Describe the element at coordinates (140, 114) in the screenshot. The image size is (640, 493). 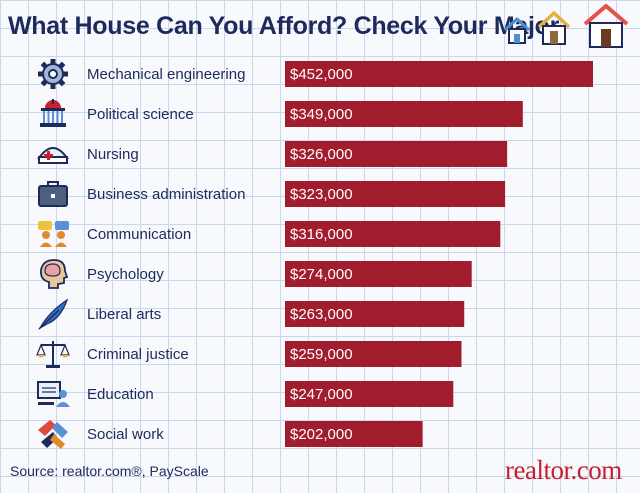
I see `category-label: Political science` at that location.